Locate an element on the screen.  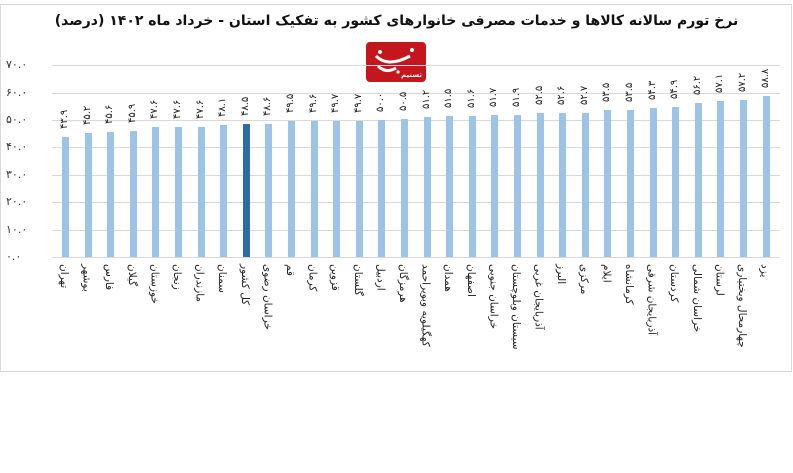
bar-value-label: ۵۲.۵ is located at coordinates (539, 95).